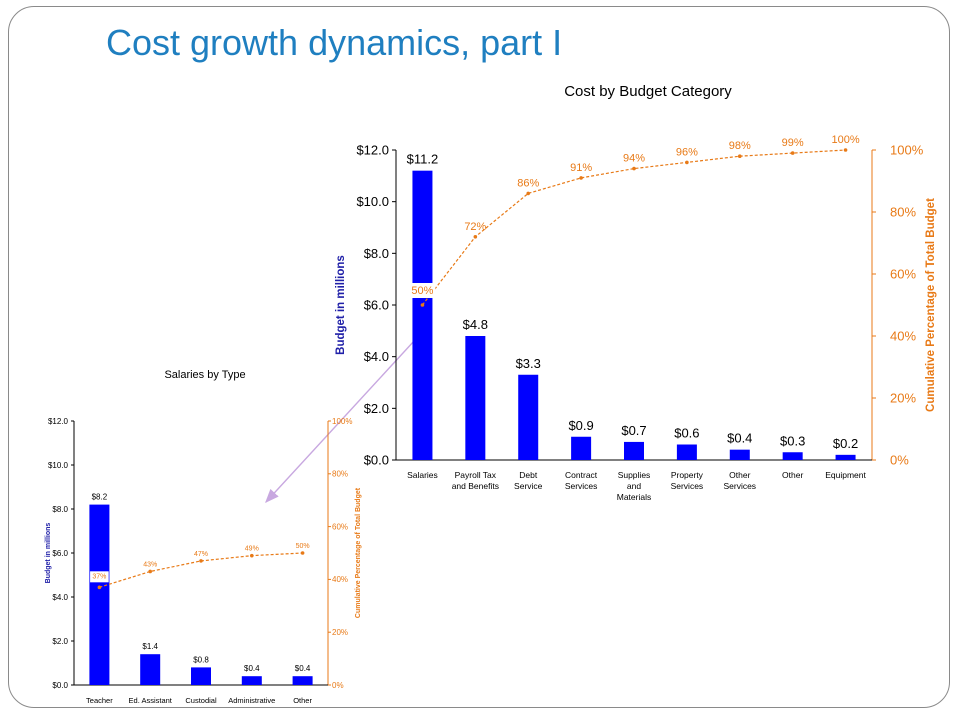 The image size is (960, 720). I want to click on bar-value-label: $0.3, so click(792, 440).